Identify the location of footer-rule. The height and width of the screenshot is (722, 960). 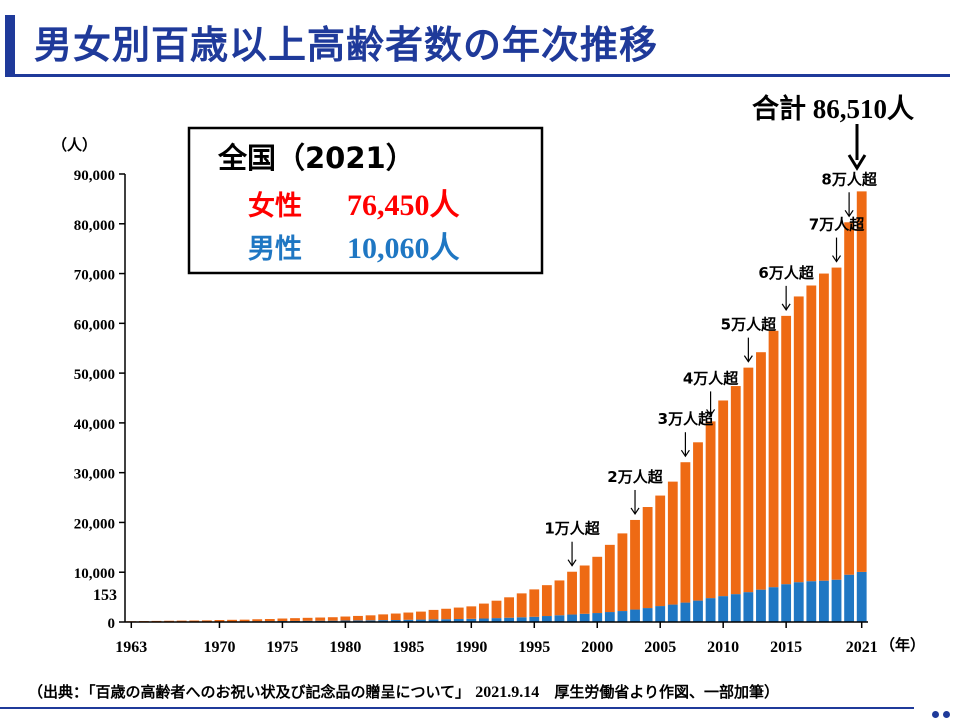
(457, 708).